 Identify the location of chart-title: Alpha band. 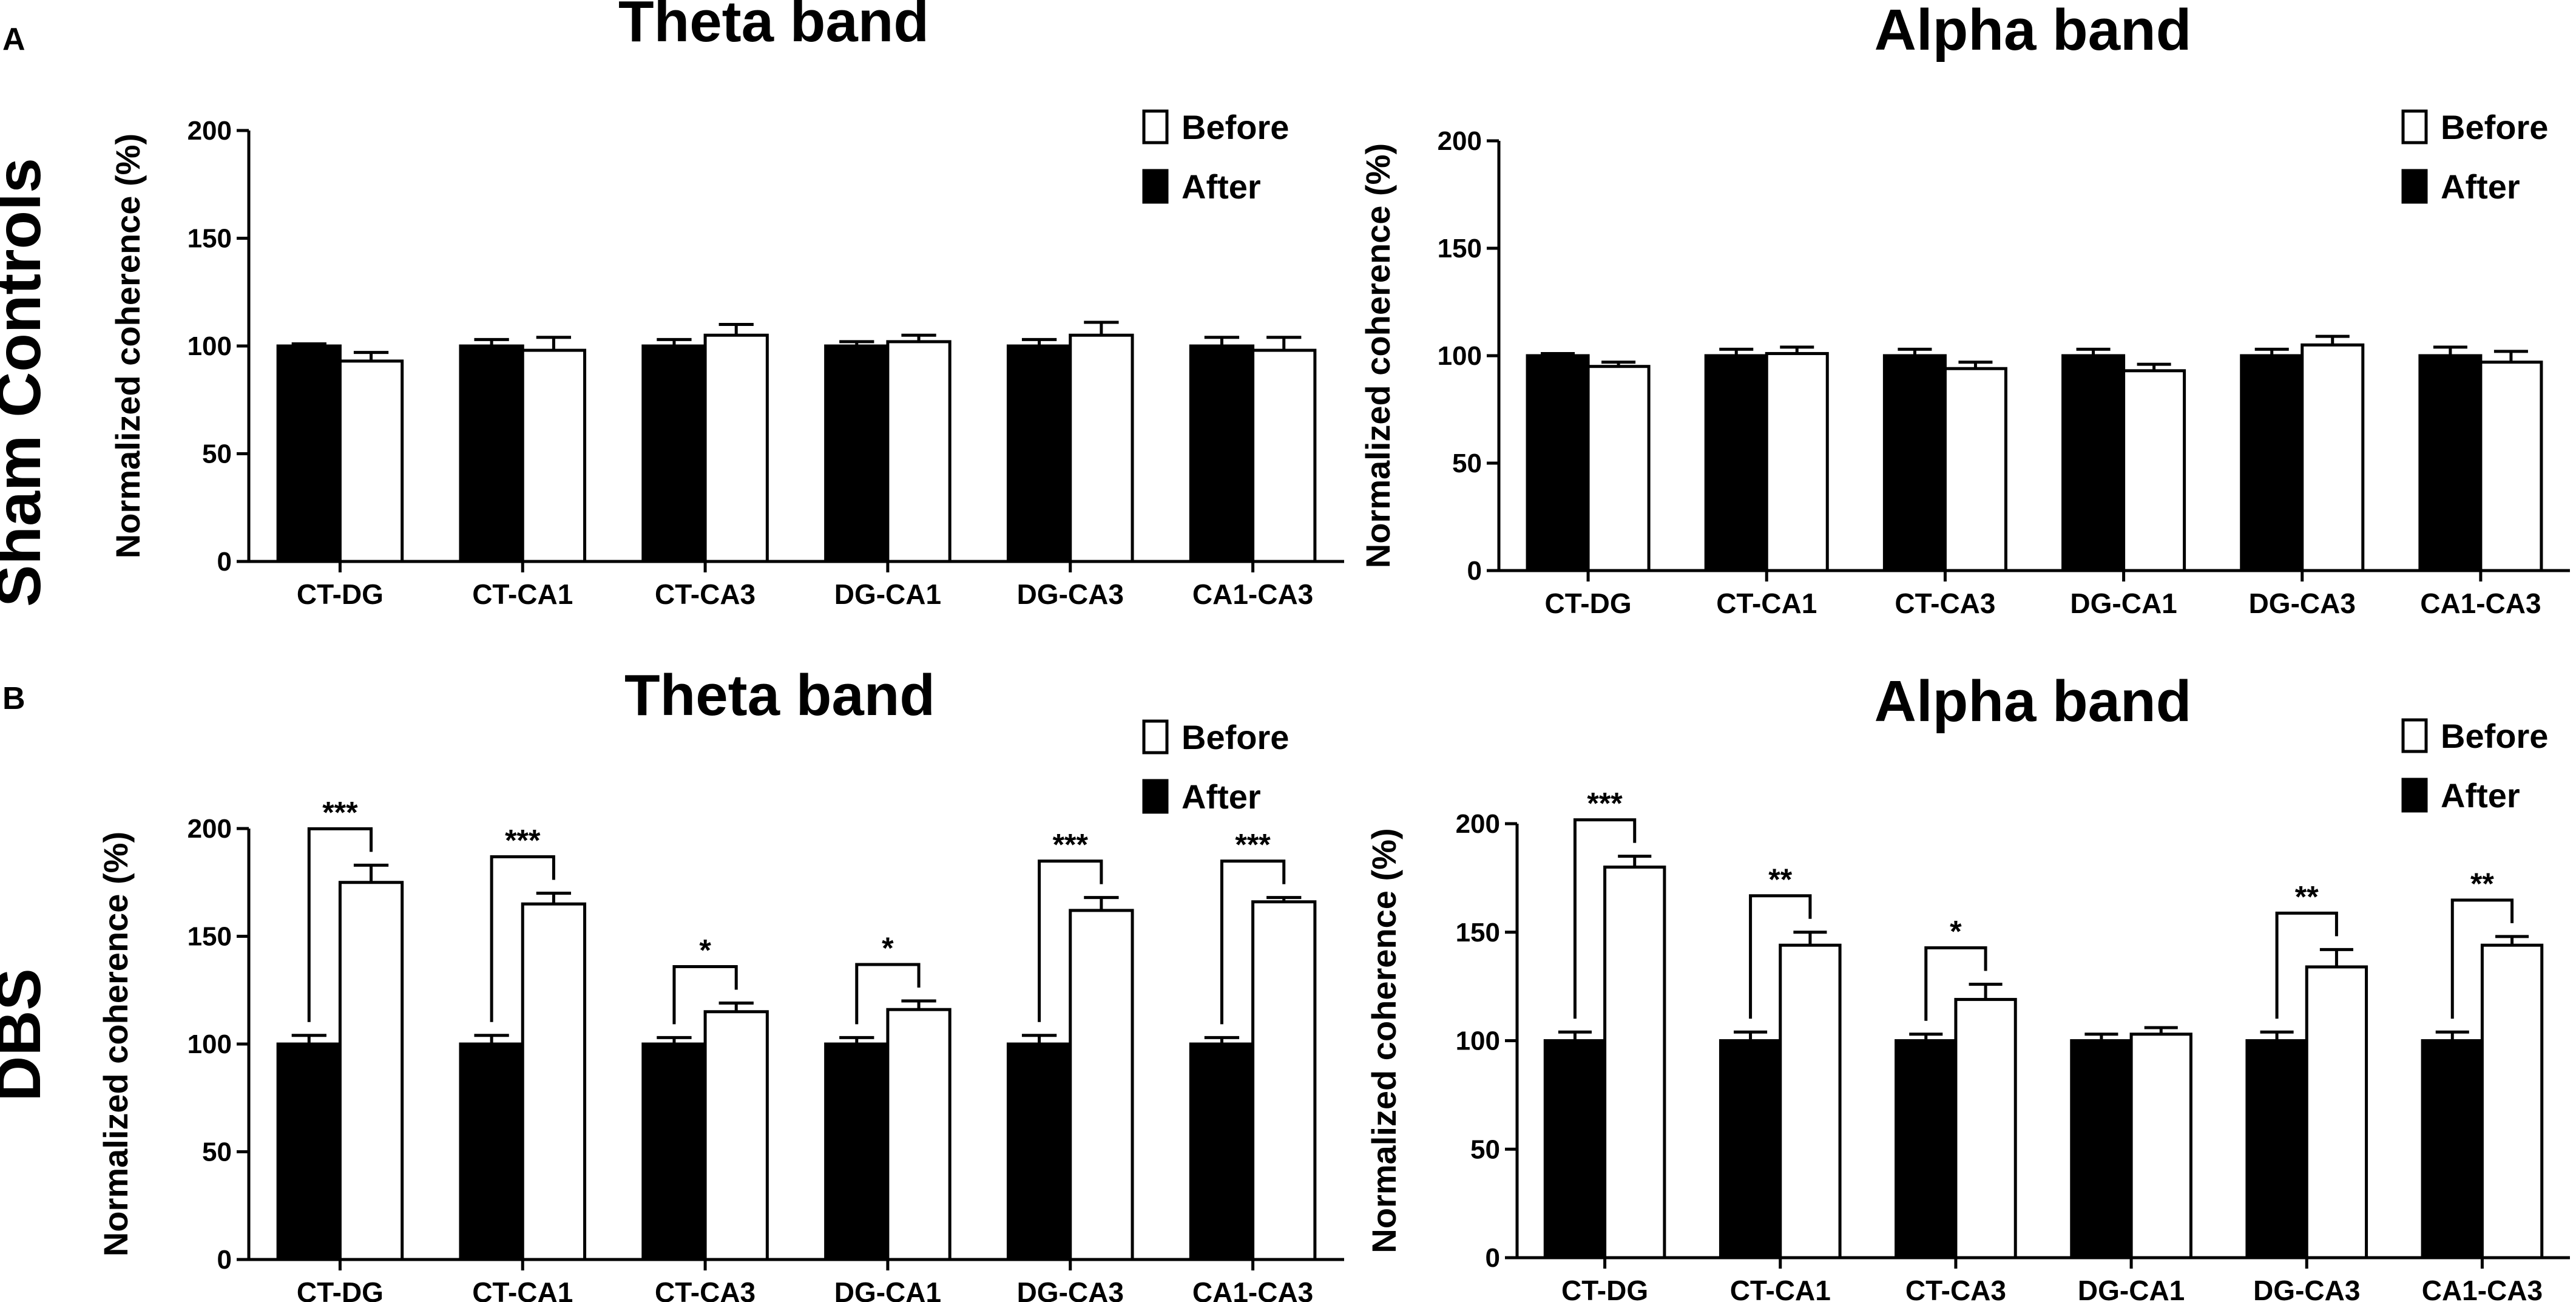
(2033, 701).